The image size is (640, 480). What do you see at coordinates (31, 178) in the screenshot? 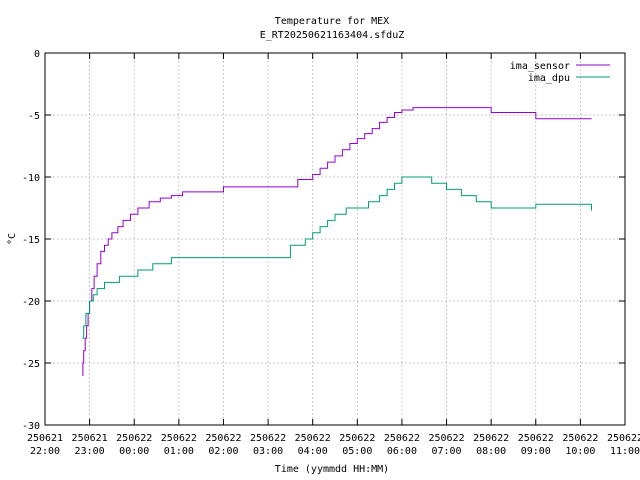
I see `y-tick-label: -10` at bounding box center [31, 178].